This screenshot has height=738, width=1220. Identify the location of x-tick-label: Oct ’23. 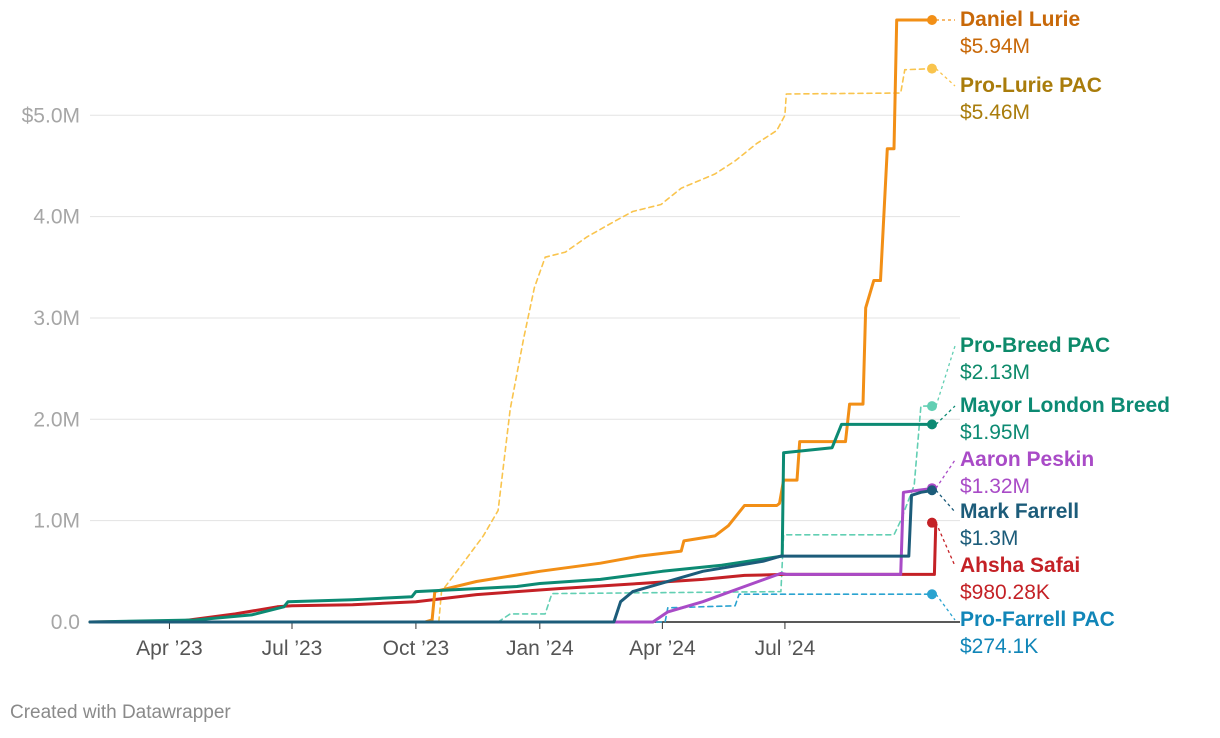
(416, 648).